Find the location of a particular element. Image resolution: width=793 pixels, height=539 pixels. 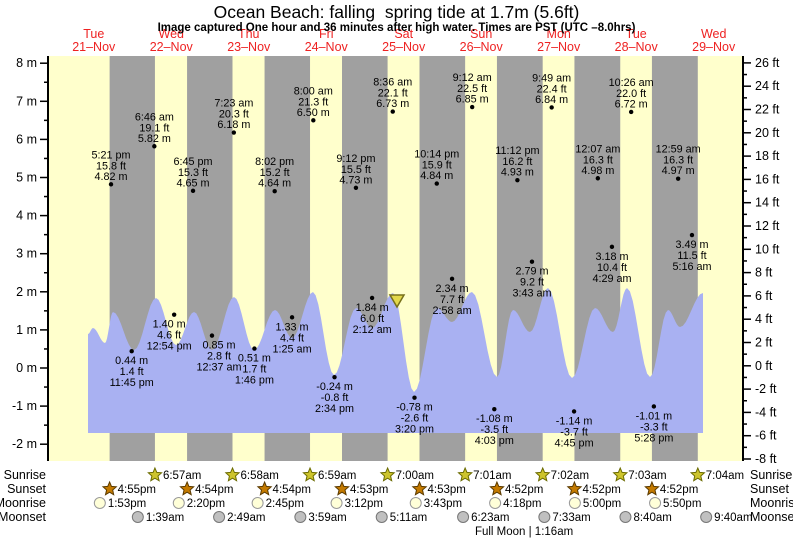

tide-annotation-line: -0.8 ft is located at coordinates (335, 398).